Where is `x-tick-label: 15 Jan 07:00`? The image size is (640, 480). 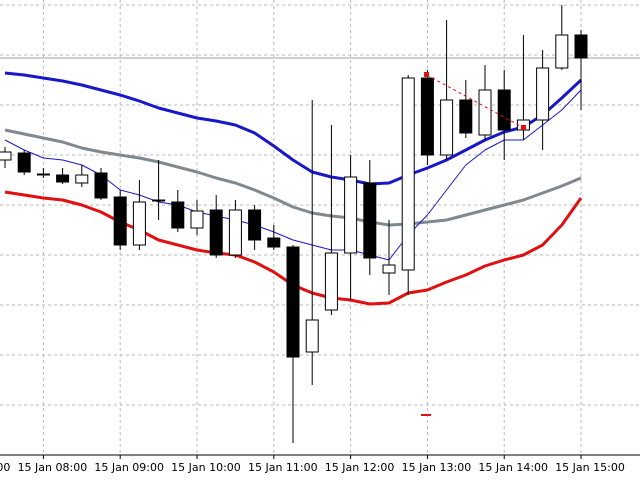 x-tick-label: 15 Jan 07:00 is located at coordinates (5, 467).